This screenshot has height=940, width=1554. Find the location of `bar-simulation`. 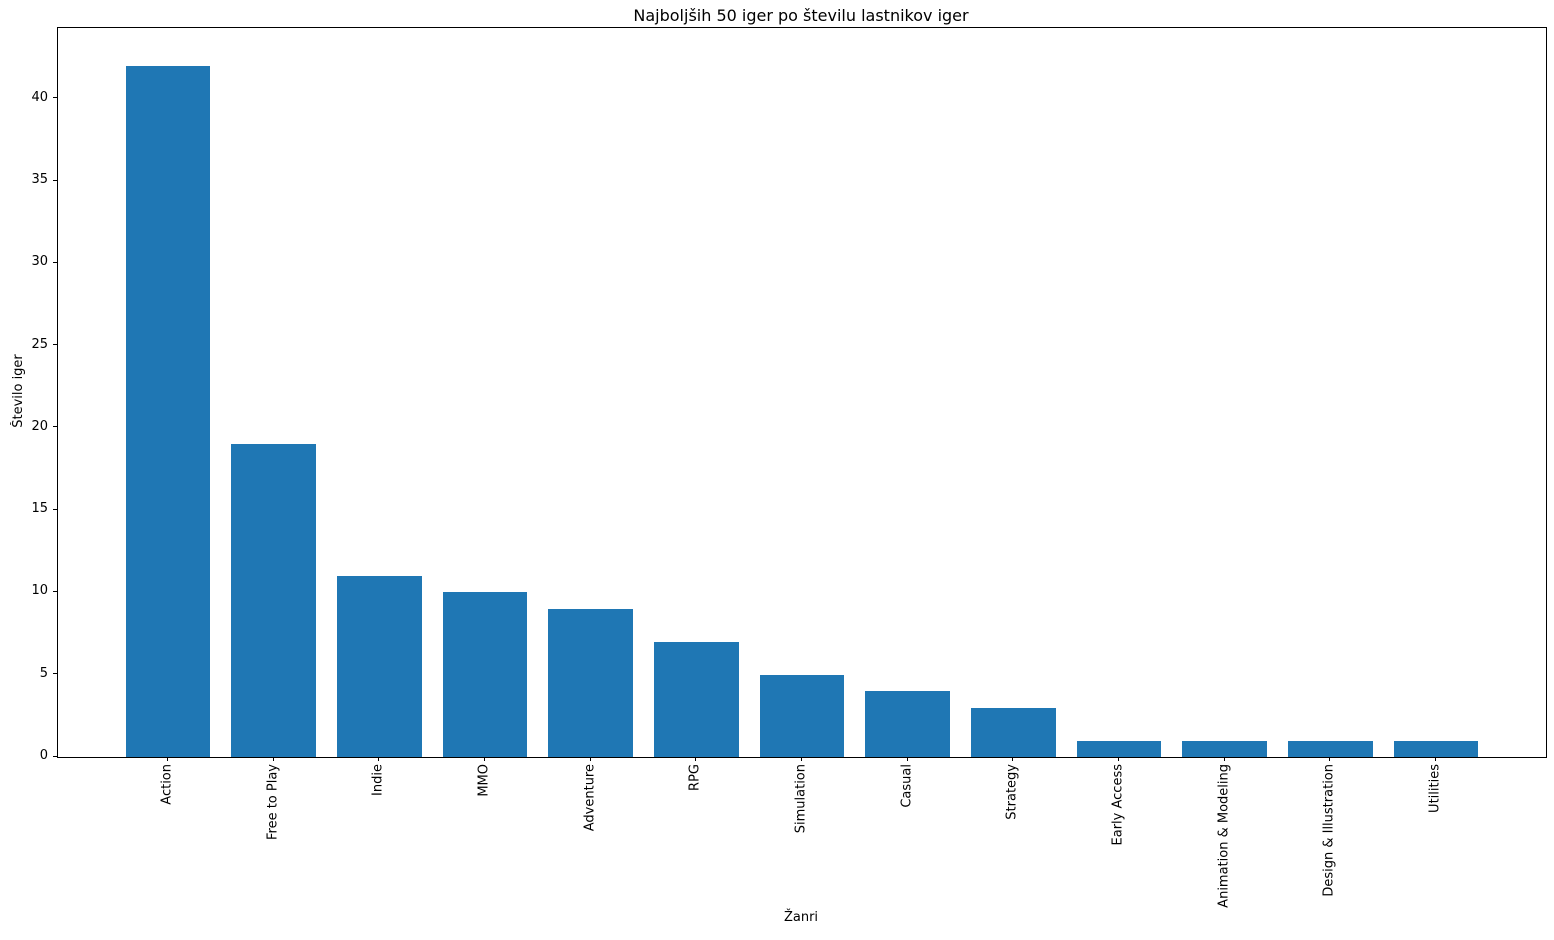

bar-simulation is located at coordinates (802, 715).